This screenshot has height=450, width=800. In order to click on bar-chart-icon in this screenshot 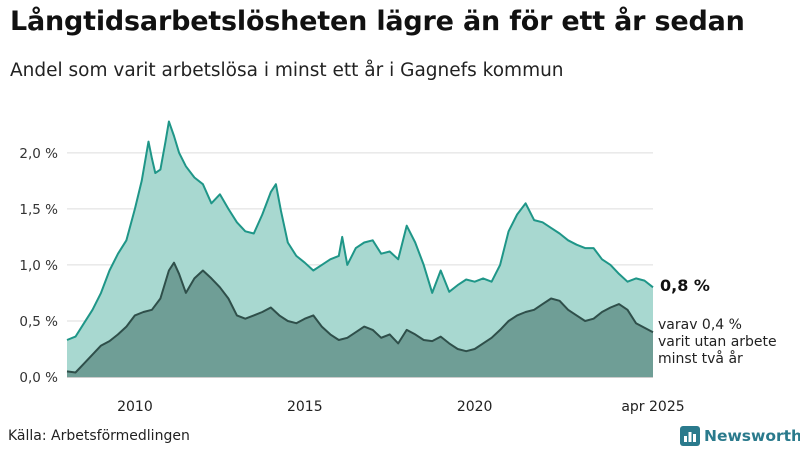, I will do `click(690, 436)`.